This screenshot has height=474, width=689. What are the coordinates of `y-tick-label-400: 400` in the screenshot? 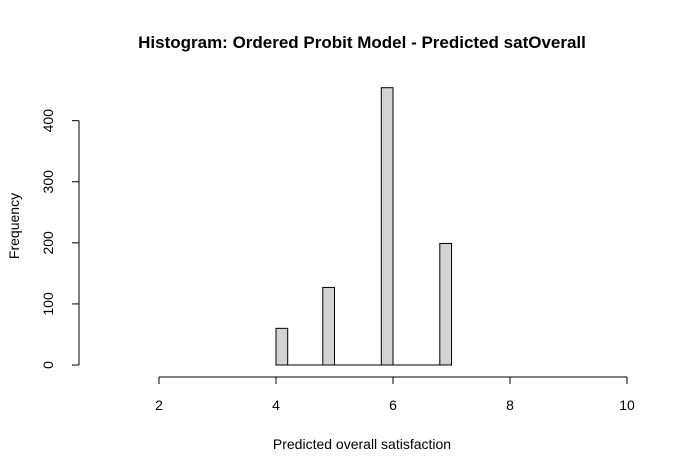 It's located at (48, 121).